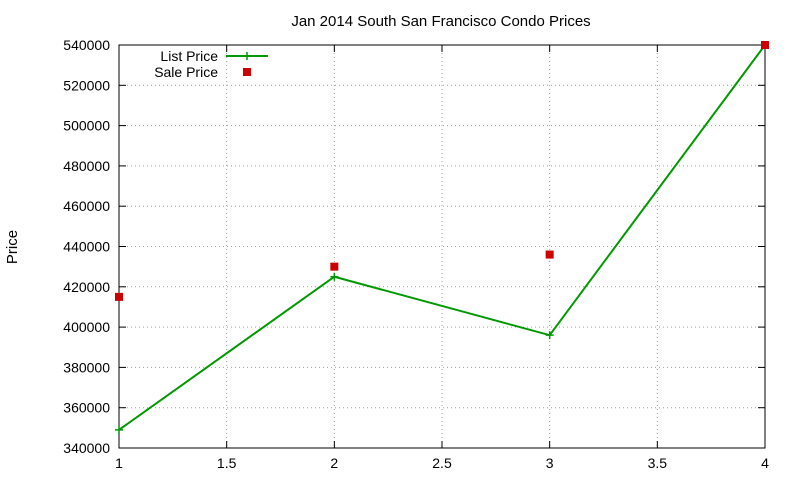 The image size is (800, 485). I want to click on legend-swatch-square, so click(247, 72).